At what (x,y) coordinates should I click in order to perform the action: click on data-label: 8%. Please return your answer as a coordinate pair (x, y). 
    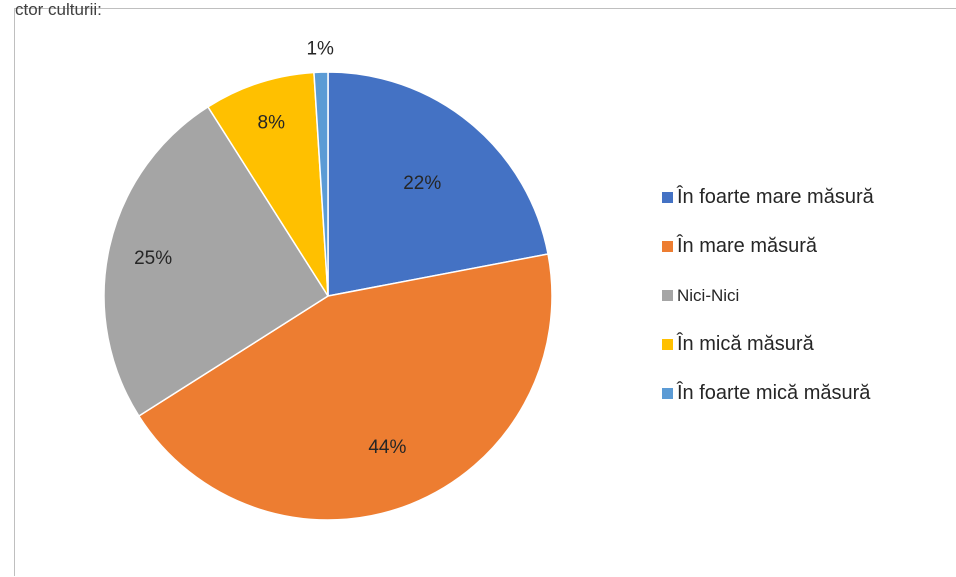
    Looking at the image, I should click on (272, 122).